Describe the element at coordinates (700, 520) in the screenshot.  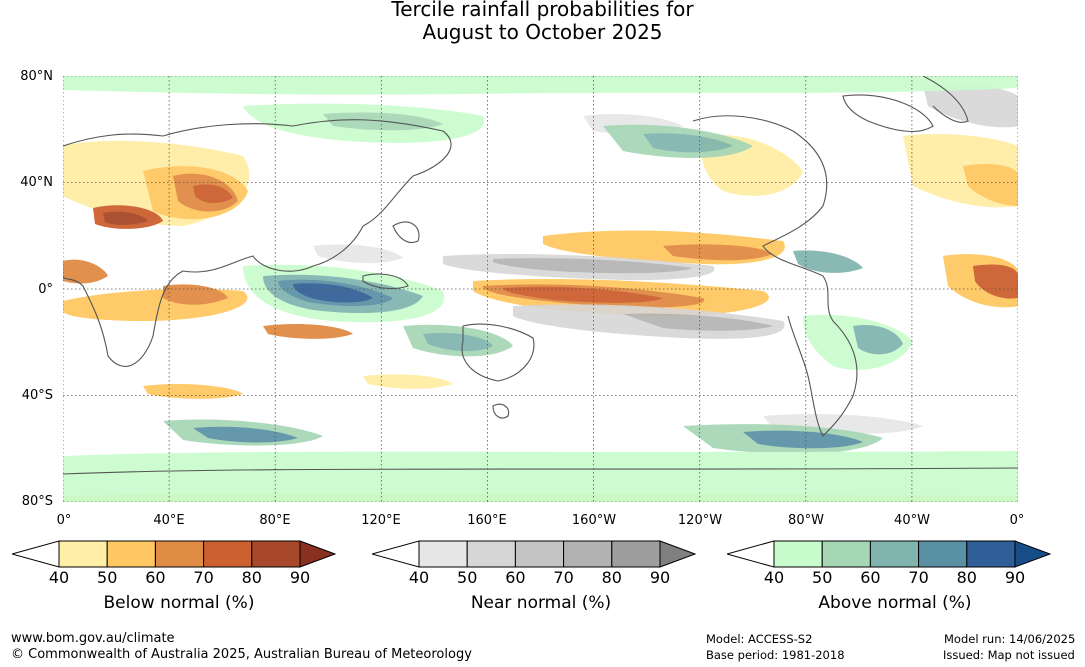
I see `lon-label-120w: 120°W` at that location.